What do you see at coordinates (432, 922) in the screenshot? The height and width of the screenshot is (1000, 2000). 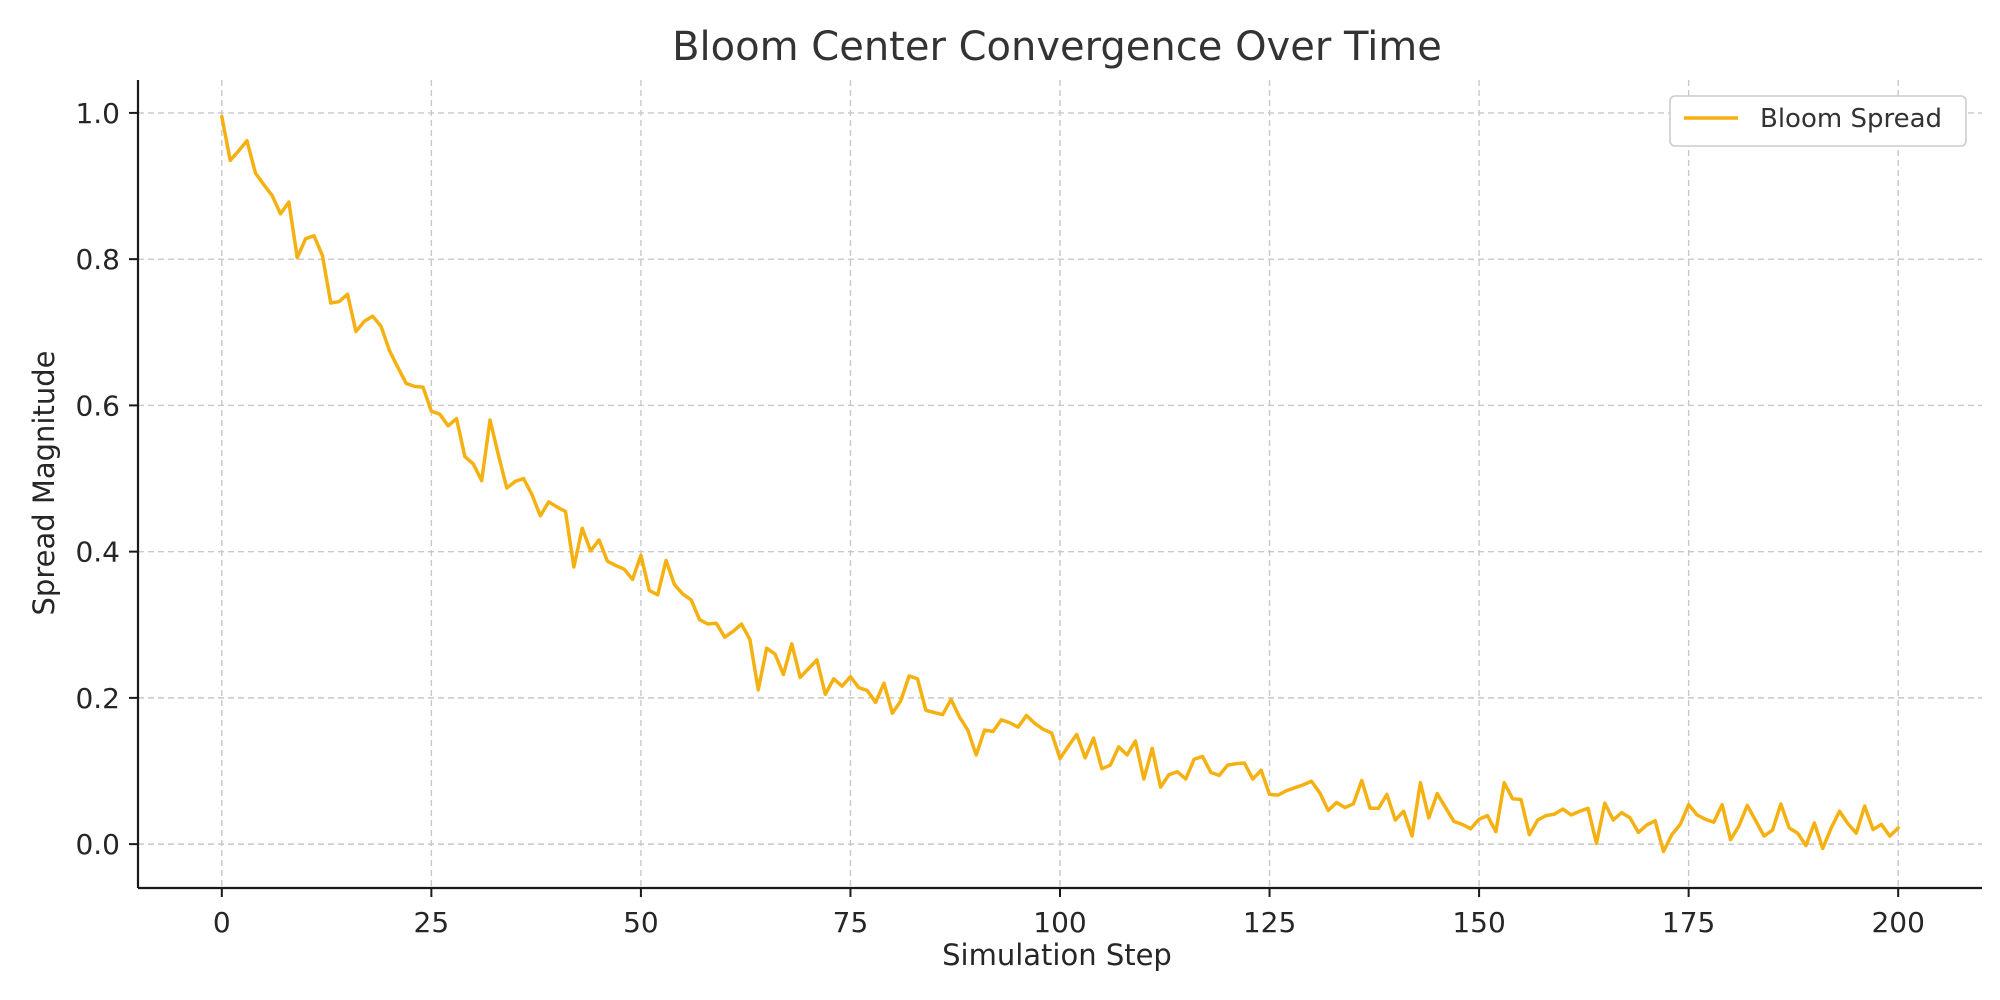 I see `x-tick-label: 25` at bounding box center [432, 922].